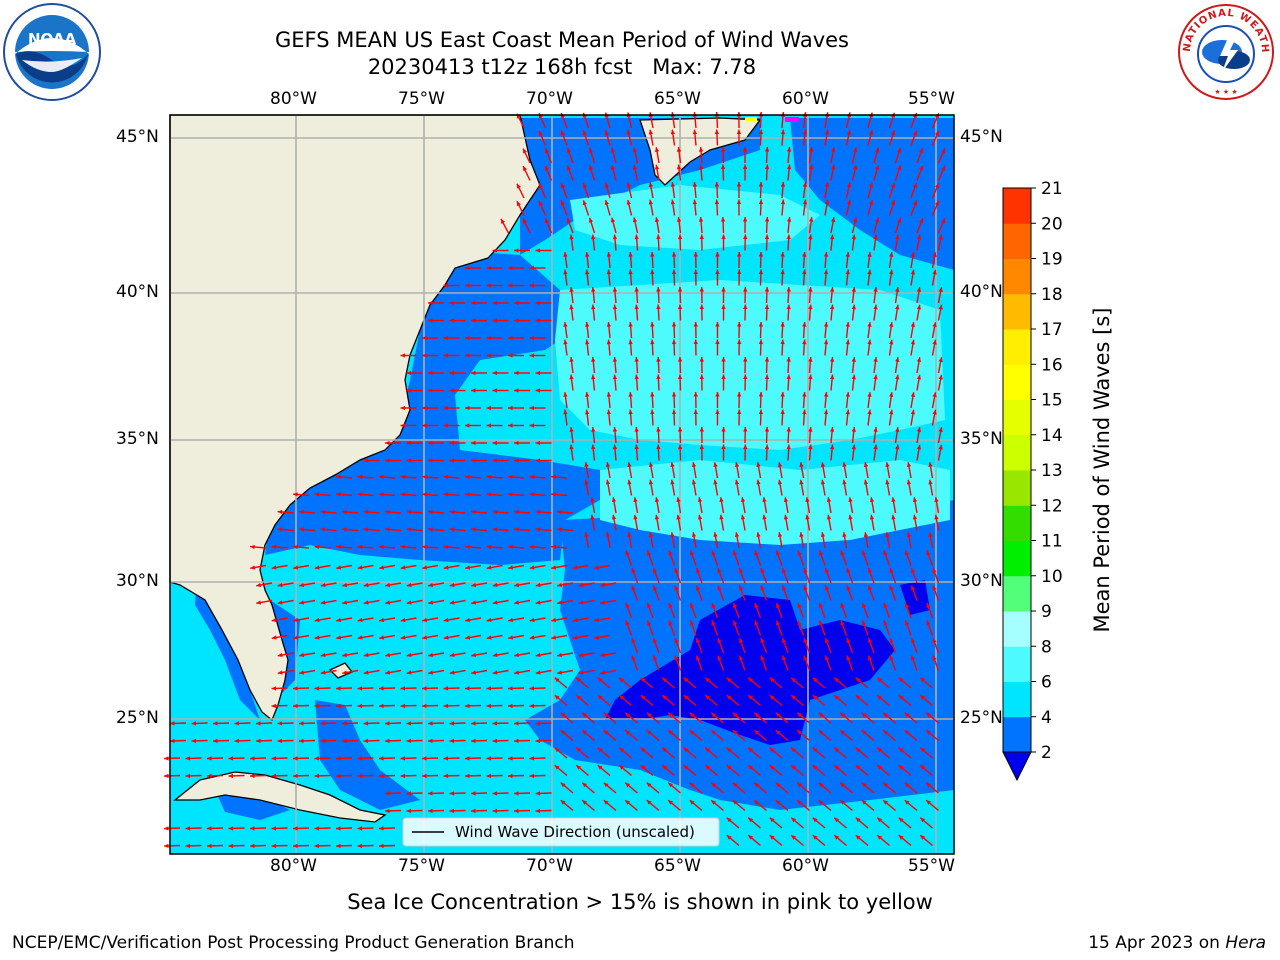 This screenshot has width=1280, height=960. Describe the element at coordinates (137, 718) in the screenshot. I see `lat-label-left-25n: 25°N` at that location.